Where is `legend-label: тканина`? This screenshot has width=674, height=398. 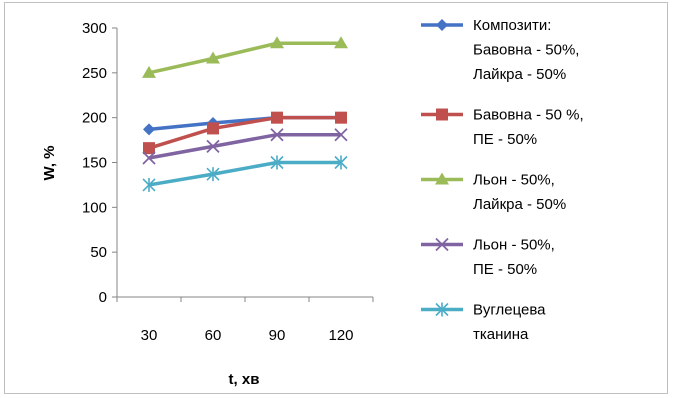
legend-label: тканина is located at coordinates (501, 334).